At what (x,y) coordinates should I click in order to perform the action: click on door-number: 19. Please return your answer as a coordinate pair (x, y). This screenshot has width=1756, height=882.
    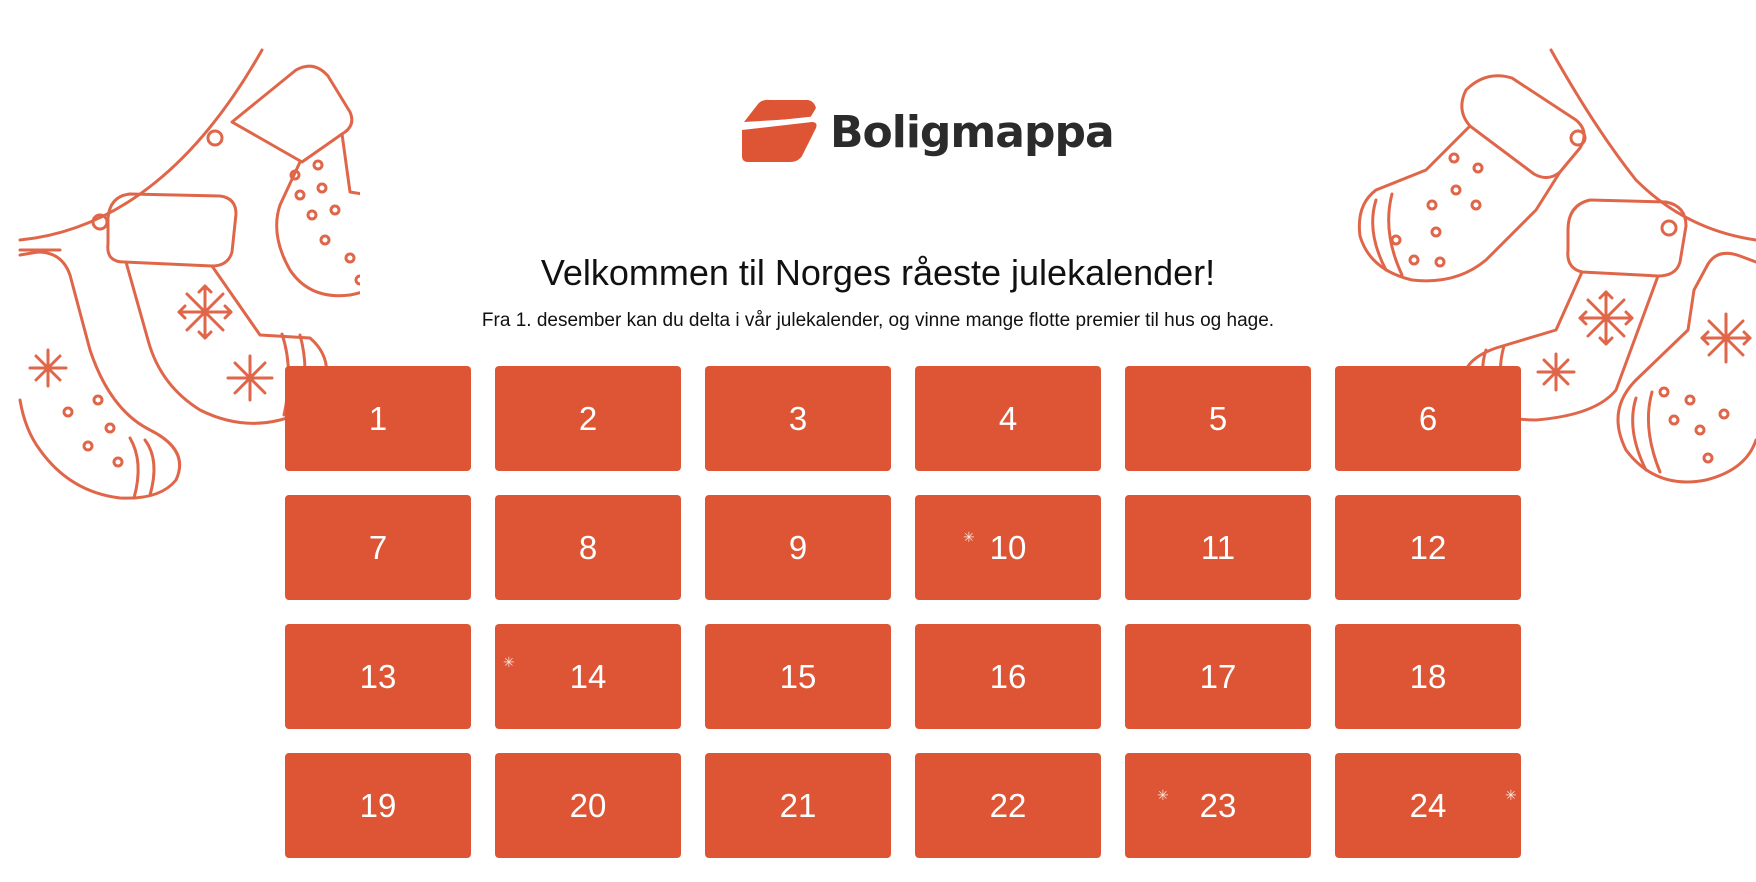
    Looking at the image, I should click on (378, 805).